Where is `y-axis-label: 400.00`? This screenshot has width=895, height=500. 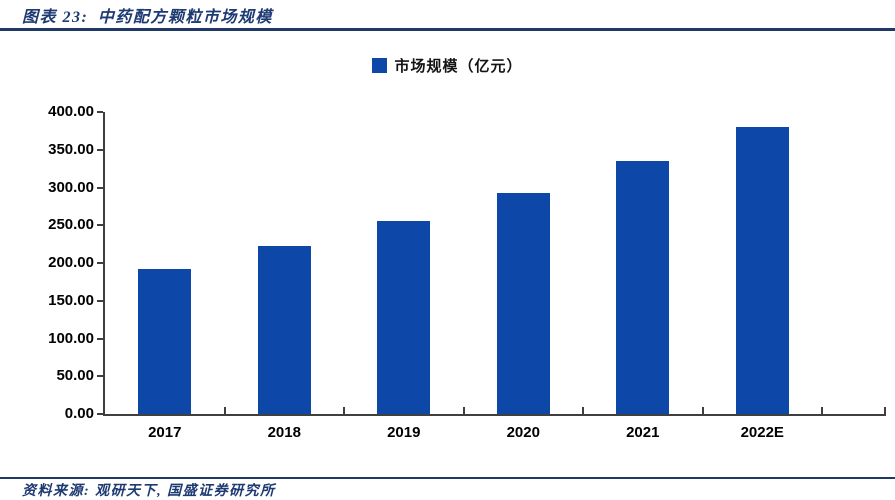
y-axis-label: 400.00 is located at coordinates (71, 111).